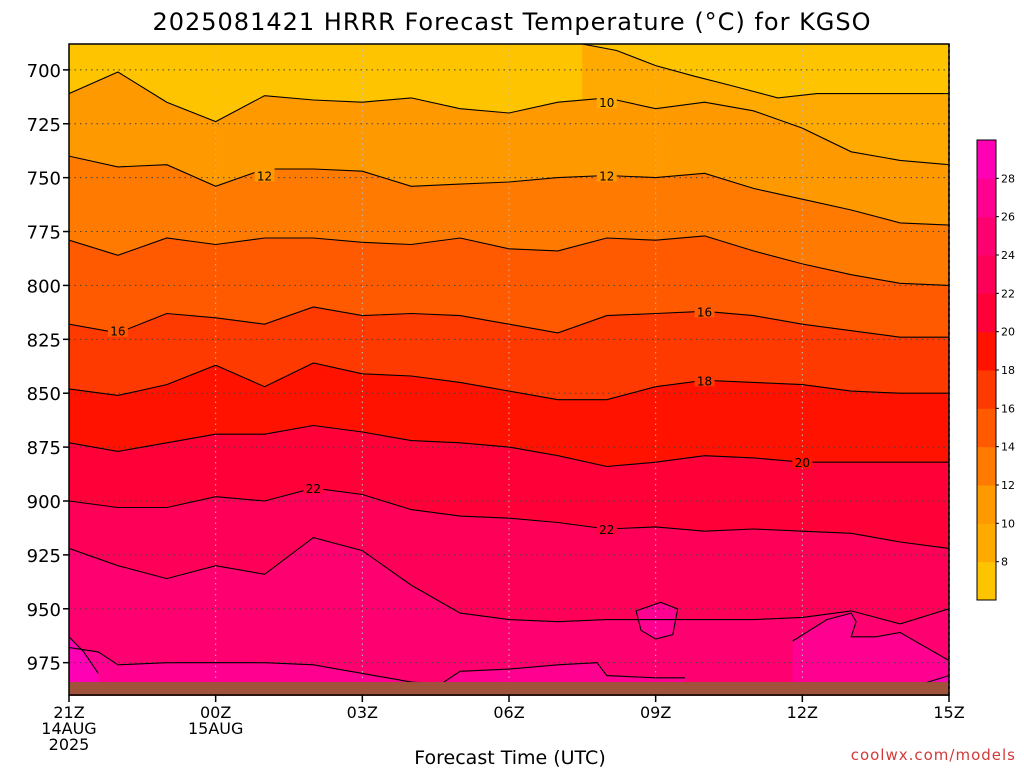 The height and width of the screenshot is (768, 1024). What do you see at coordinates (948, 712) in the screenshot?
I see `x-tick-label: 15Z` at bounding box center [948, 712].